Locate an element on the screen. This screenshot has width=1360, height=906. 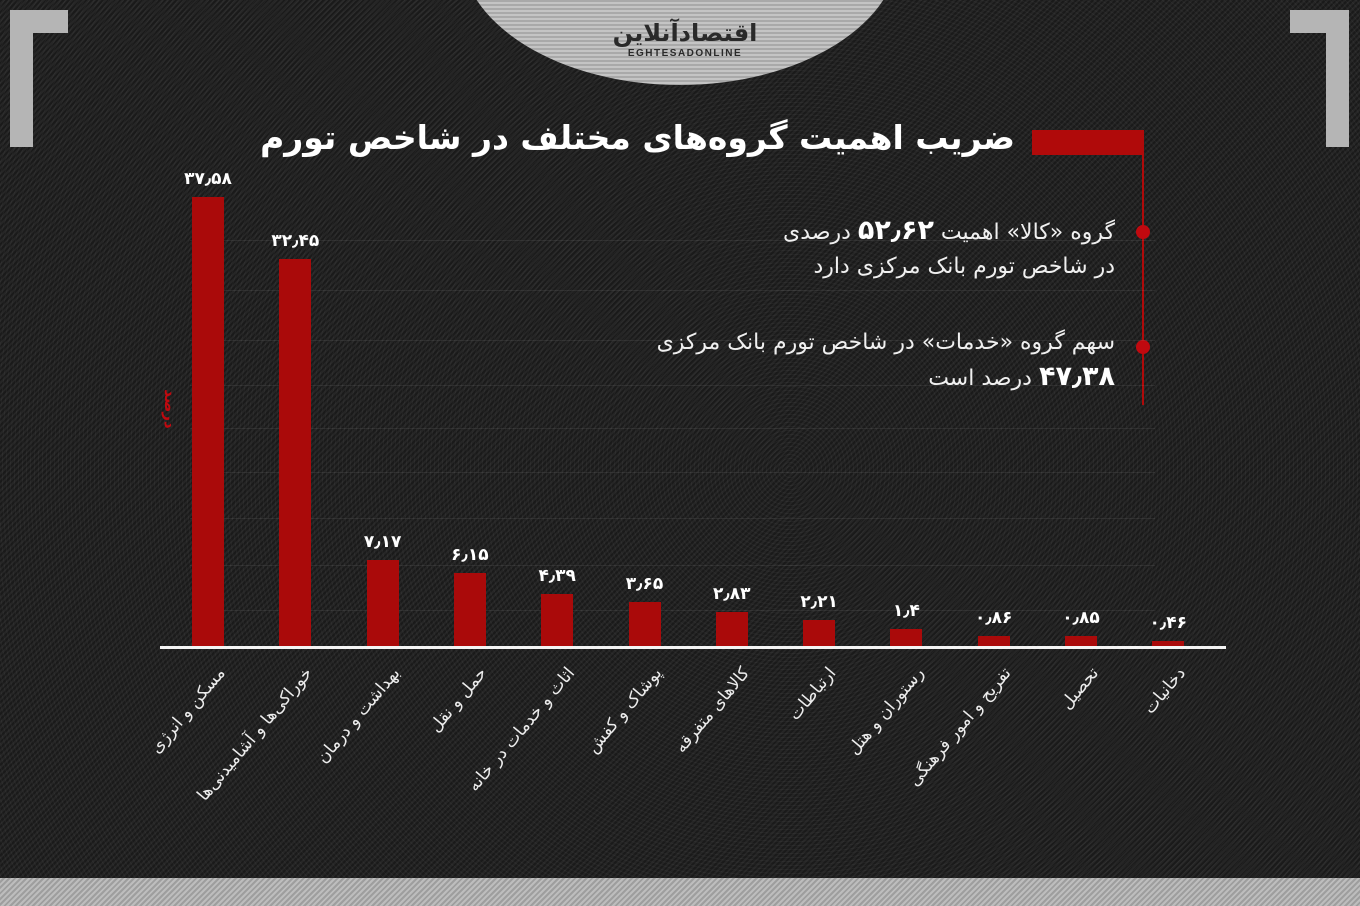
bar-value-label: ۰٫۸۶ is located at coordinates (993, 617).